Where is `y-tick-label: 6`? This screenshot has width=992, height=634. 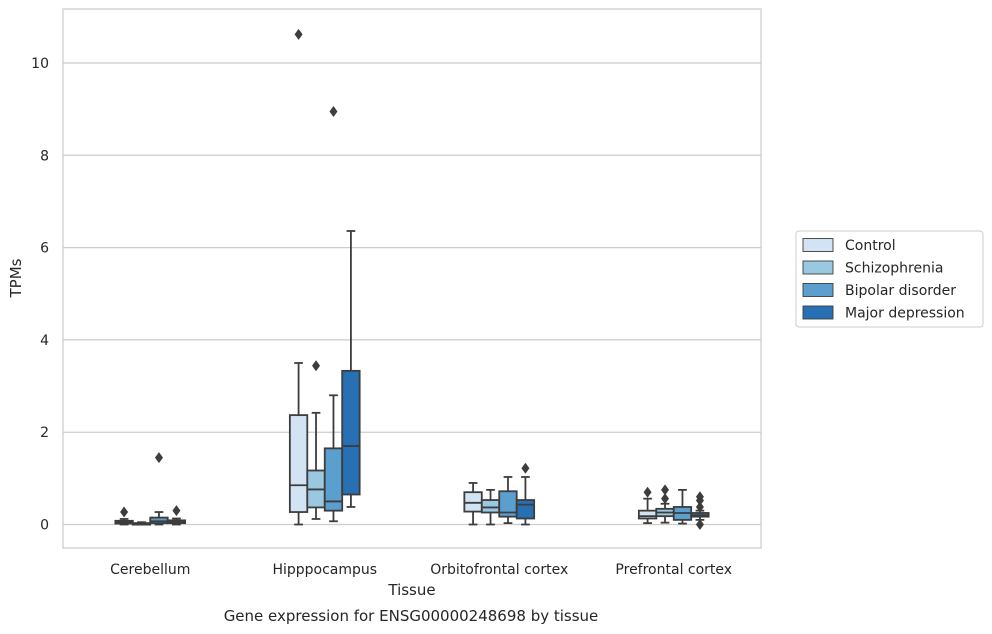 y-tick-label: 6 is located at coordinates (44, 249).